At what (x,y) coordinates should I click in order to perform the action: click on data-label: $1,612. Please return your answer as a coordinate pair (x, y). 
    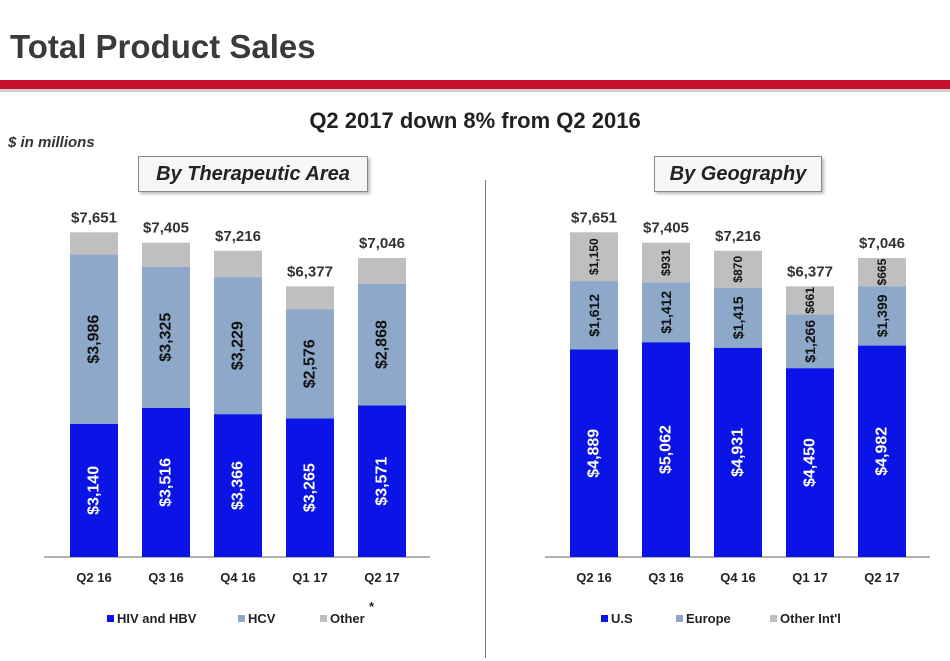
    Looking at the image, I should click on (594, 315).